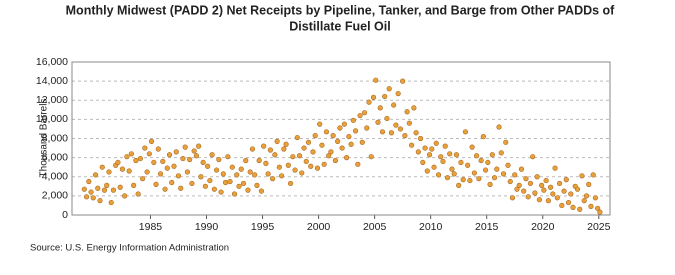 The height and width of the screenshot is (275, 675). What do you see at coordinates (55, 138) in the screenshot?
I see `y-tick-label: 8,000` at bounding box center [55, 138].